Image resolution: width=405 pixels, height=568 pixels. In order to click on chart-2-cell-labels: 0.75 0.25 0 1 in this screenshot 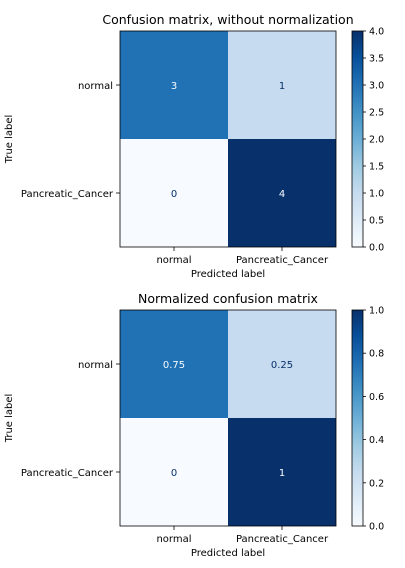, I will do `click(228, 419)`.